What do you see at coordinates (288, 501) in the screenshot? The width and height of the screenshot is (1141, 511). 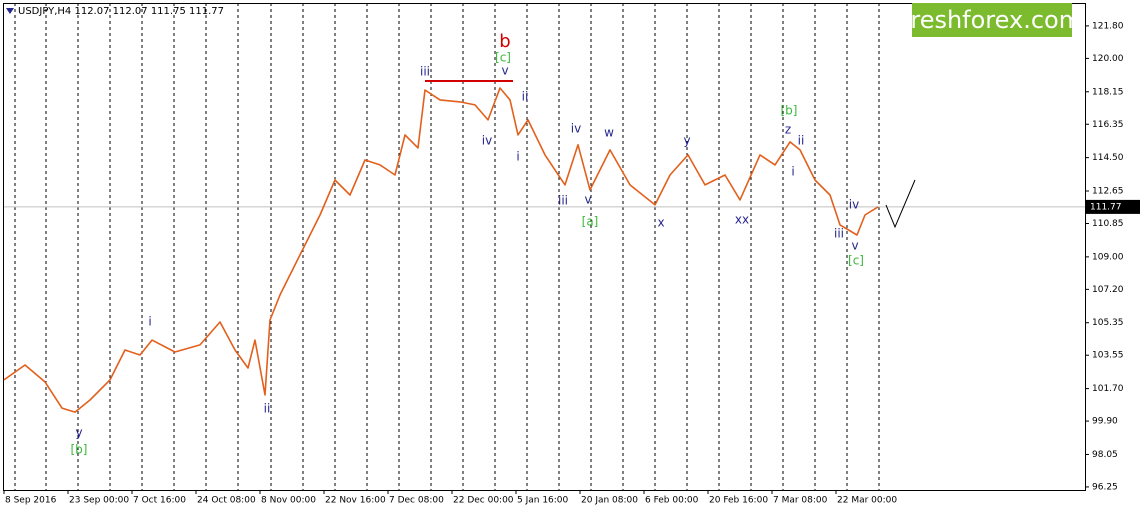 I see `x-tick-label: 8 Nov 00:00` at bounding box center [288, 501].